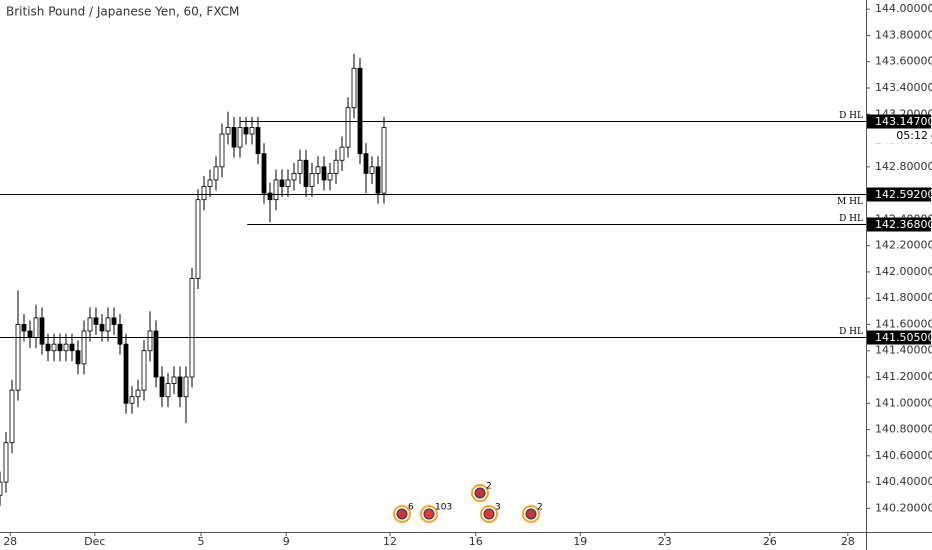 Image resolution: width=932 pixels, height=550 pixels. What do you see at coordinates (903, 402) in the screenshot?
I see `y-tick-label: 141.00000` at bounding box center [903, 402].